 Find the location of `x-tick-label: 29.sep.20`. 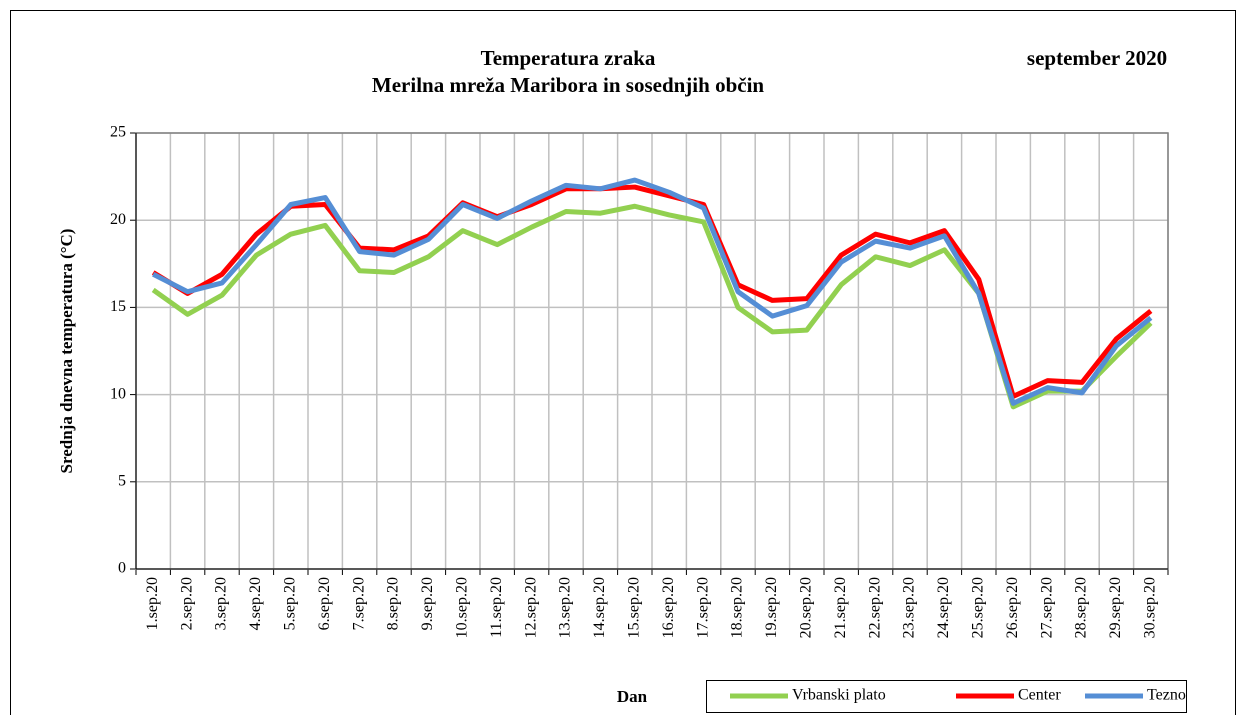

x-tick-label: 29.sep.20 is located at coordinates (1115, 607).